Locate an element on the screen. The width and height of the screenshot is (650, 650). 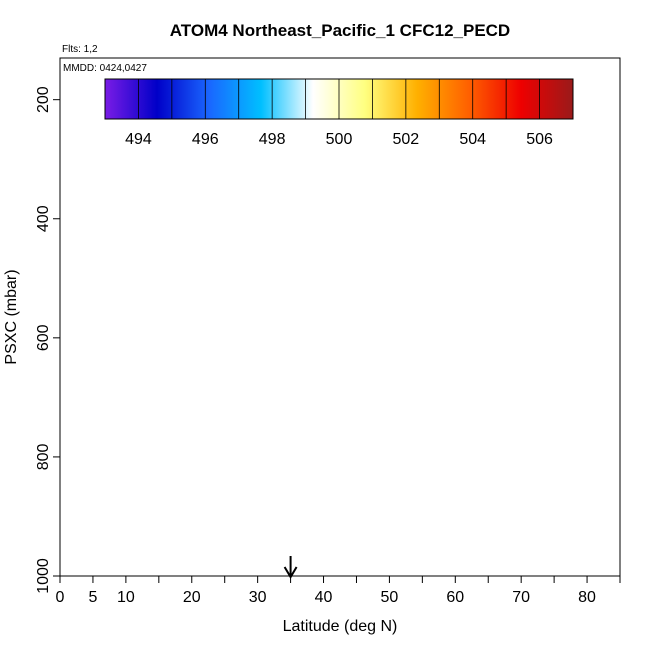
x-tick-label: 30 is located at coordinates (258, 597).